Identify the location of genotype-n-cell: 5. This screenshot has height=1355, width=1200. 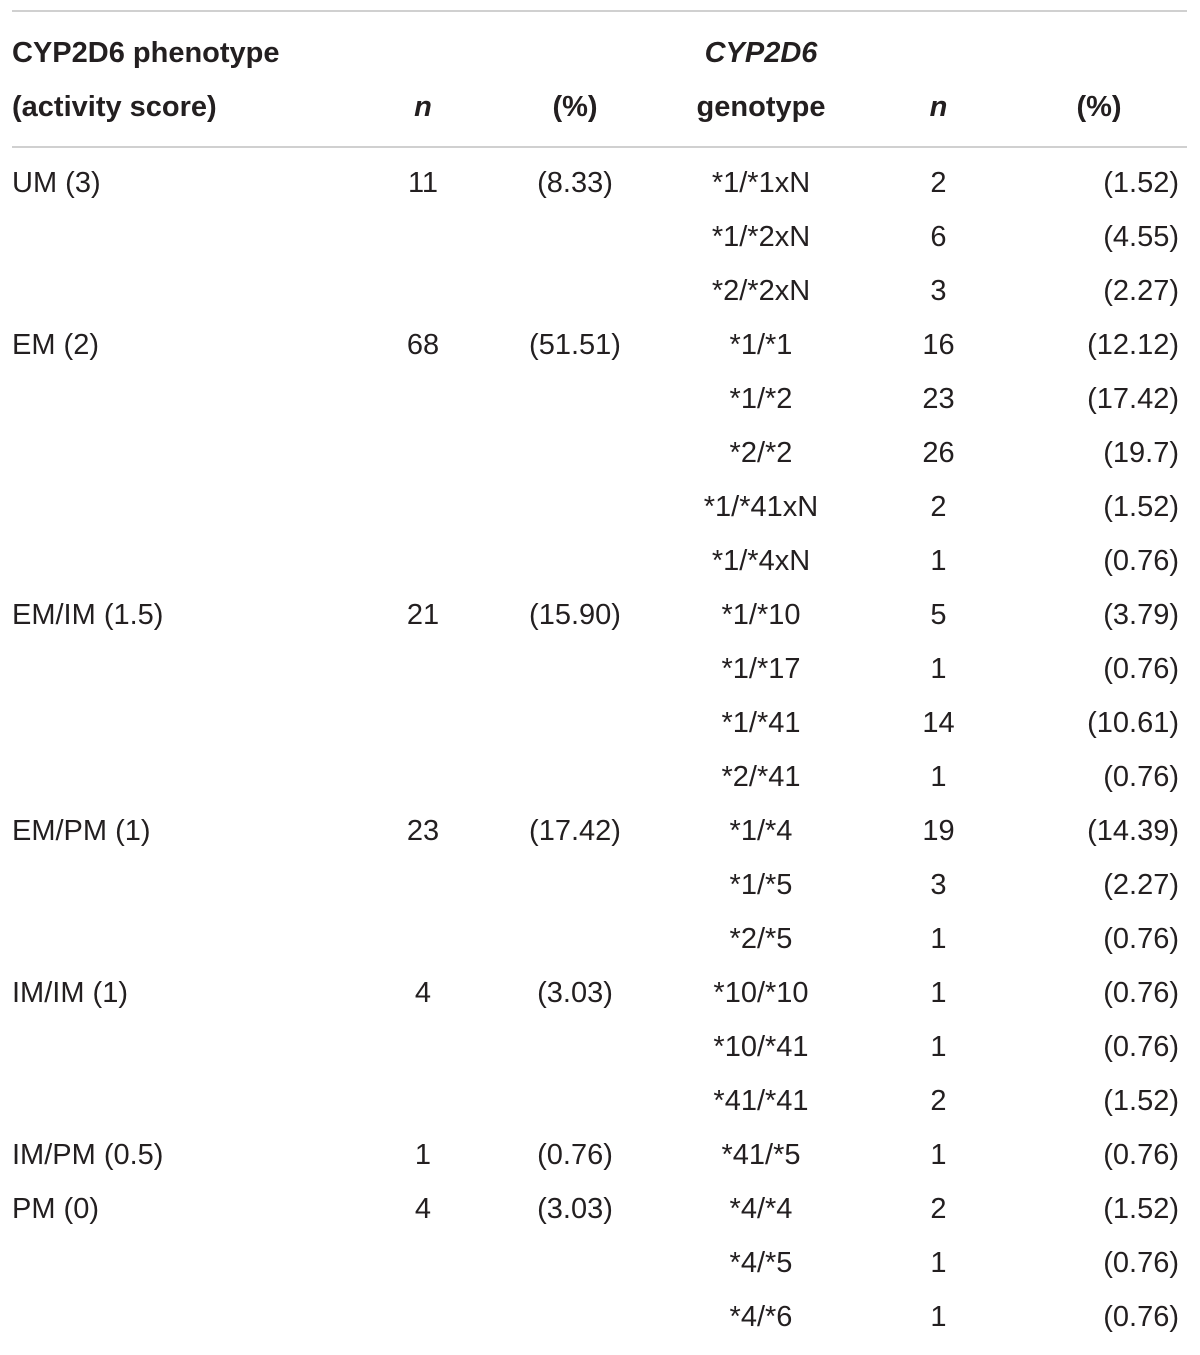
(938, 615).